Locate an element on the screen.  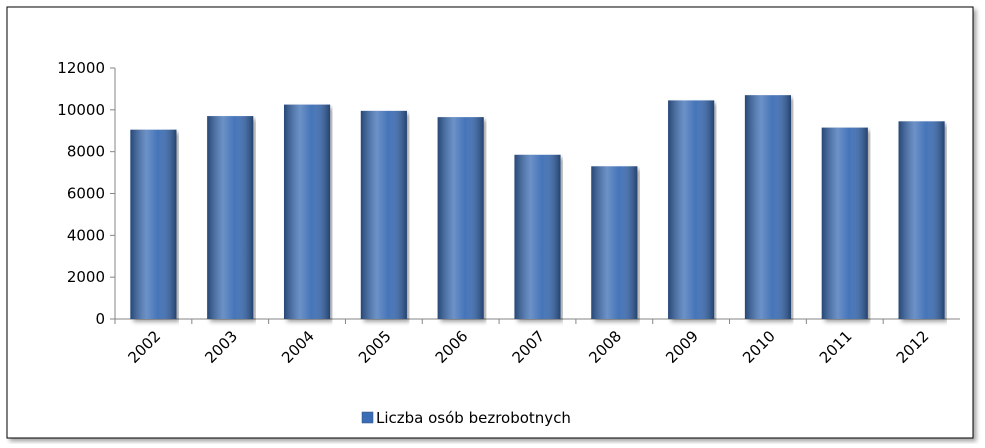
y-tick-label: 8000 is located at coordinates (86, 152).